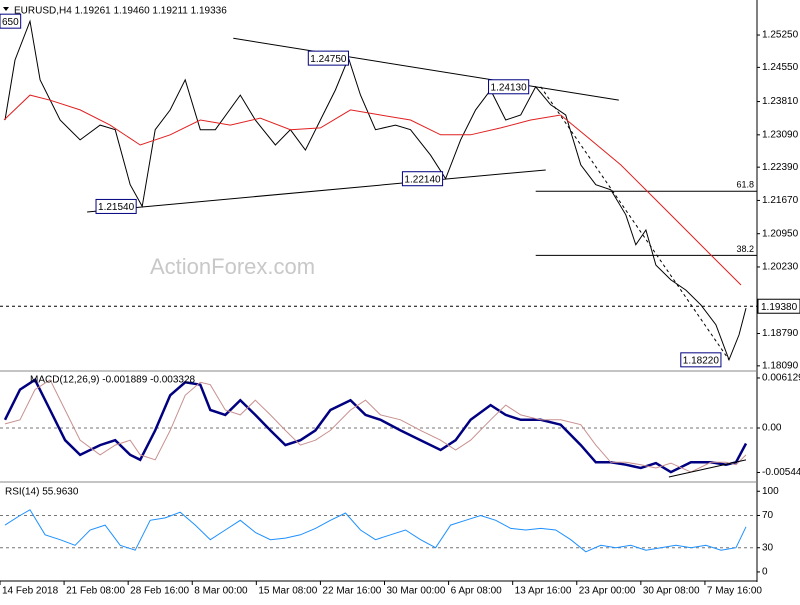  I want to click on y-tick-label: 0.00, so click(772, 428).